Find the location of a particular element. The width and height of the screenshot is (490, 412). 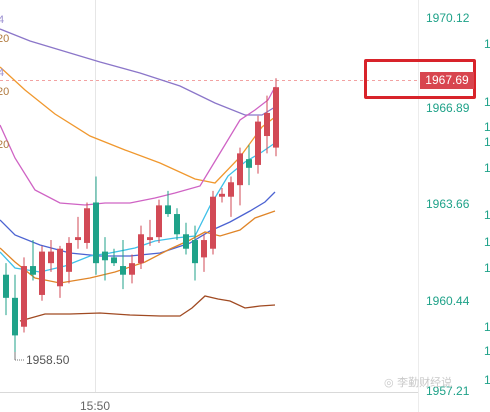

price-axis-right-column: 1 1 1 1 1 1 1 1 1 1 1 is located at coordinates (487, 212).